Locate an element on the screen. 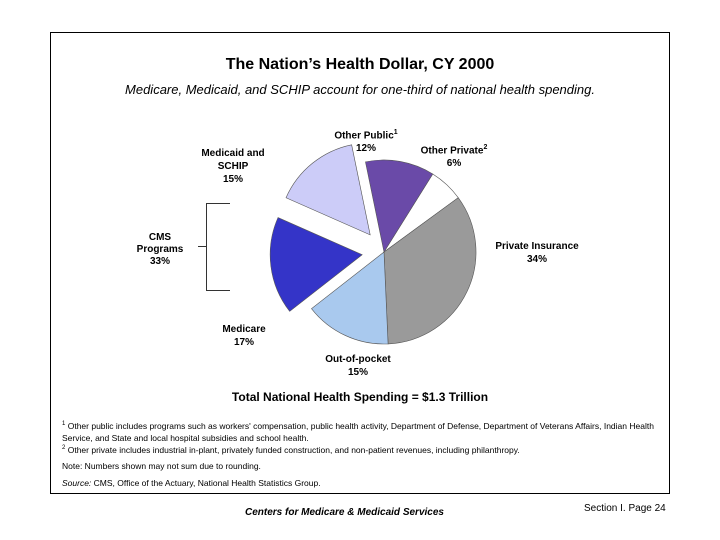 This screenshot has width=720, height=540. label-other-public: Other Public1 12% is located at coordinates (366, 142).